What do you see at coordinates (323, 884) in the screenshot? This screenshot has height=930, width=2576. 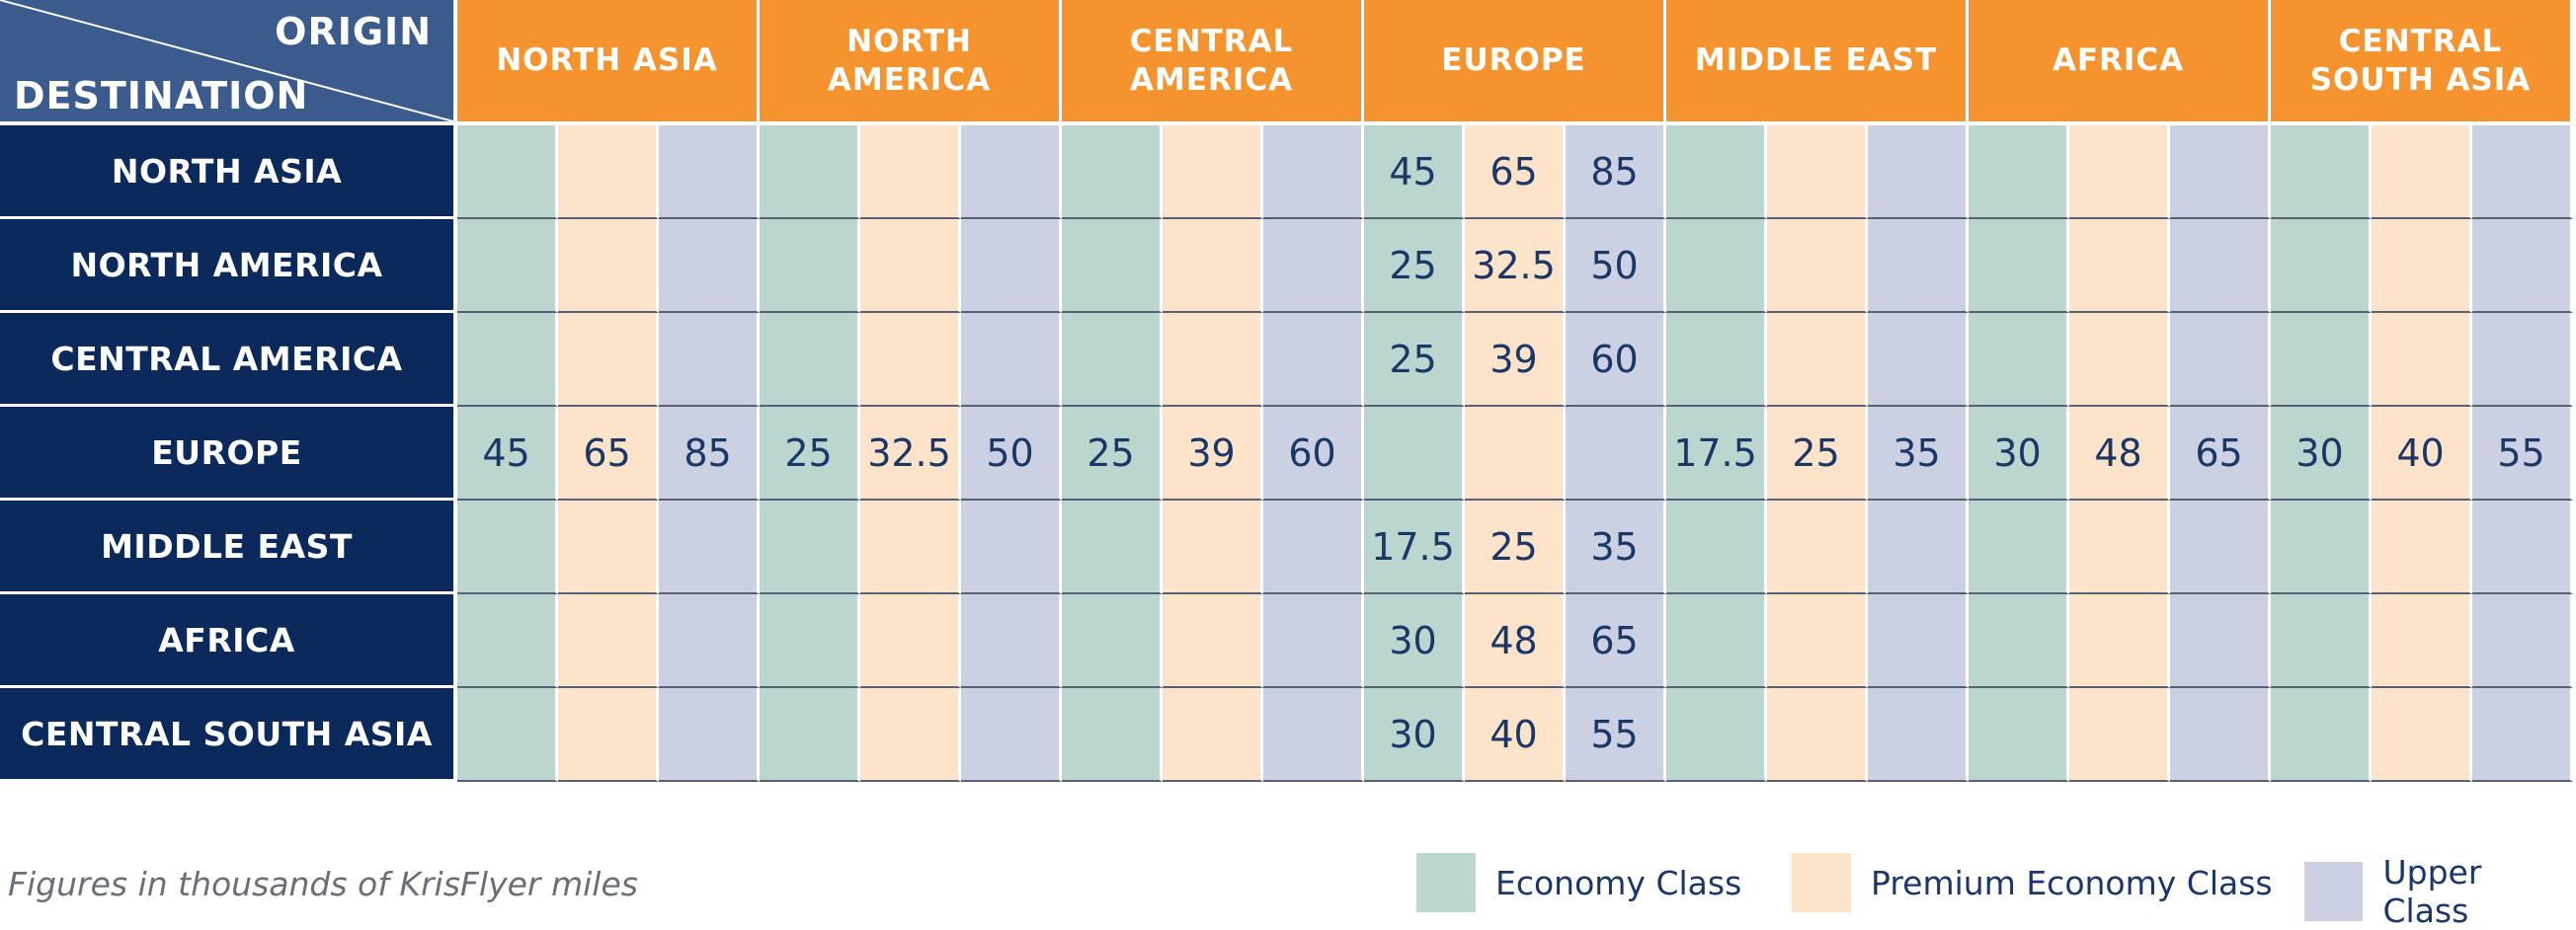 I see `footnote: Figures in thousands of KrisFlyer miles` at bounding box center [323, 884].